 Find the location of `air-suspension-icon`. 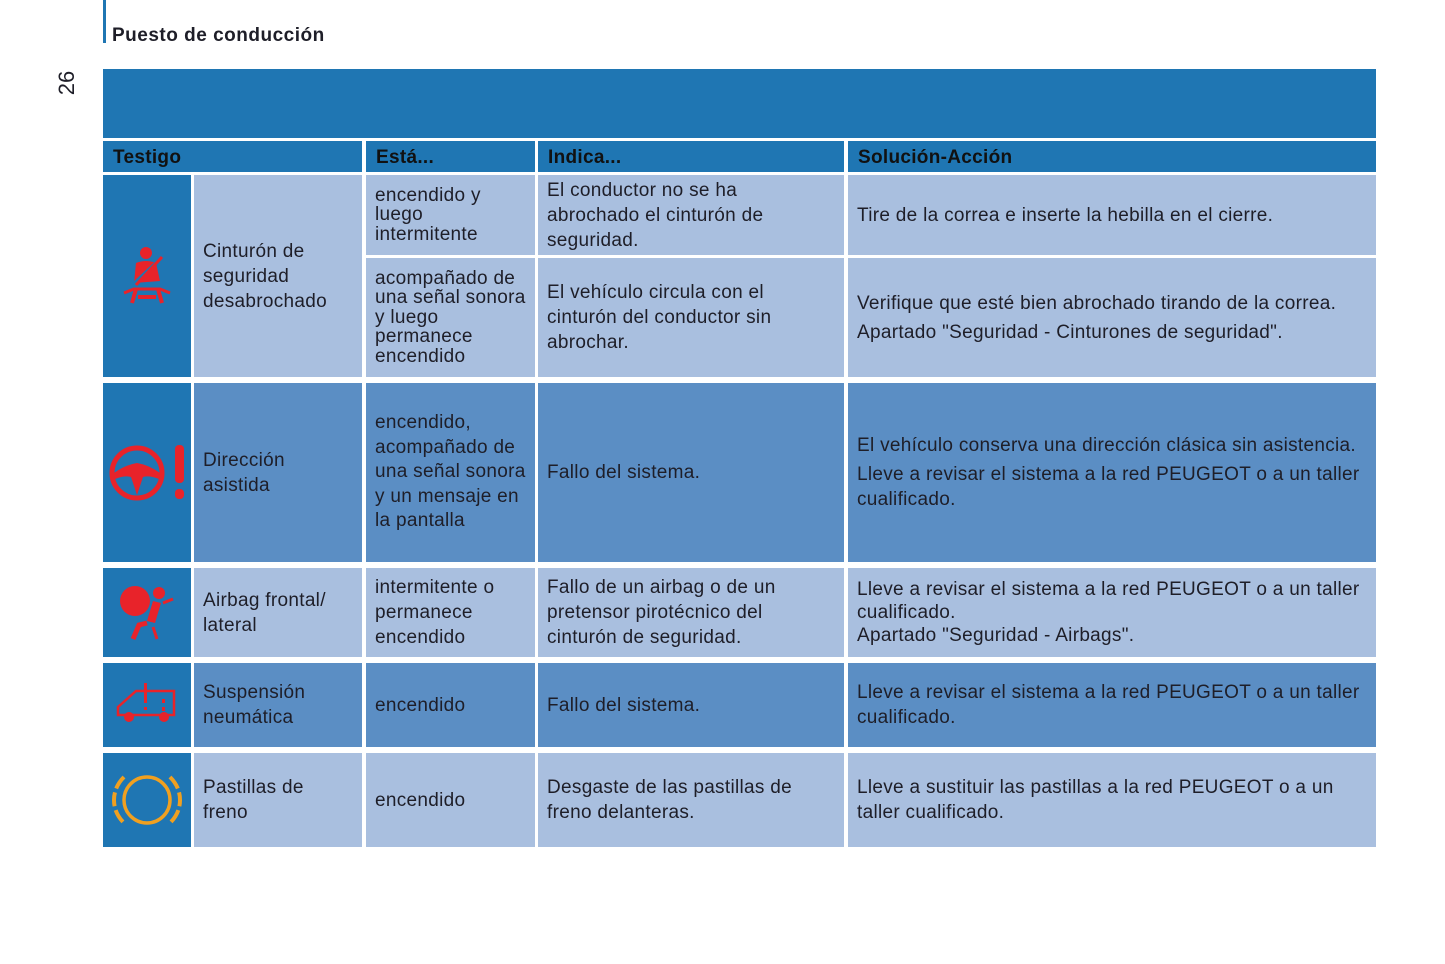

air-suspension-icon is located at coordinates (146, 702).